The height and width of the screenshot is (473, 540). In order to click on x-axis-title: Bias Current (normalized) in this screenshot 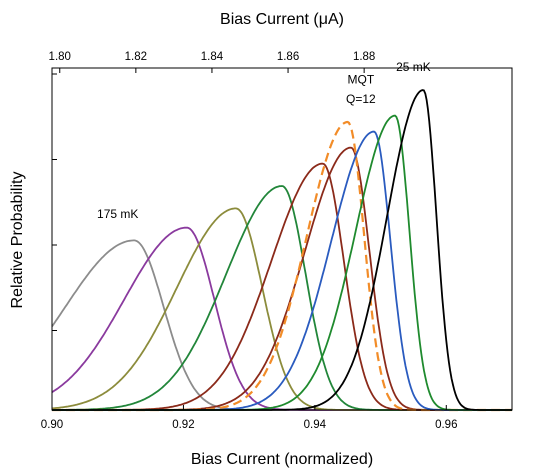, I will do `click(282, 459)`.